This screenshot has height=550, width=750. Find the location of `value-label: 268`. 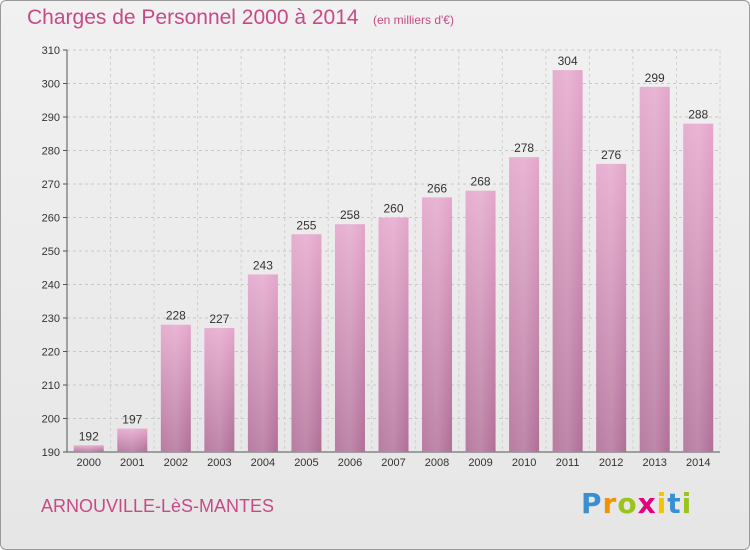

value-label: 268 is located at coordinates (481, 182).